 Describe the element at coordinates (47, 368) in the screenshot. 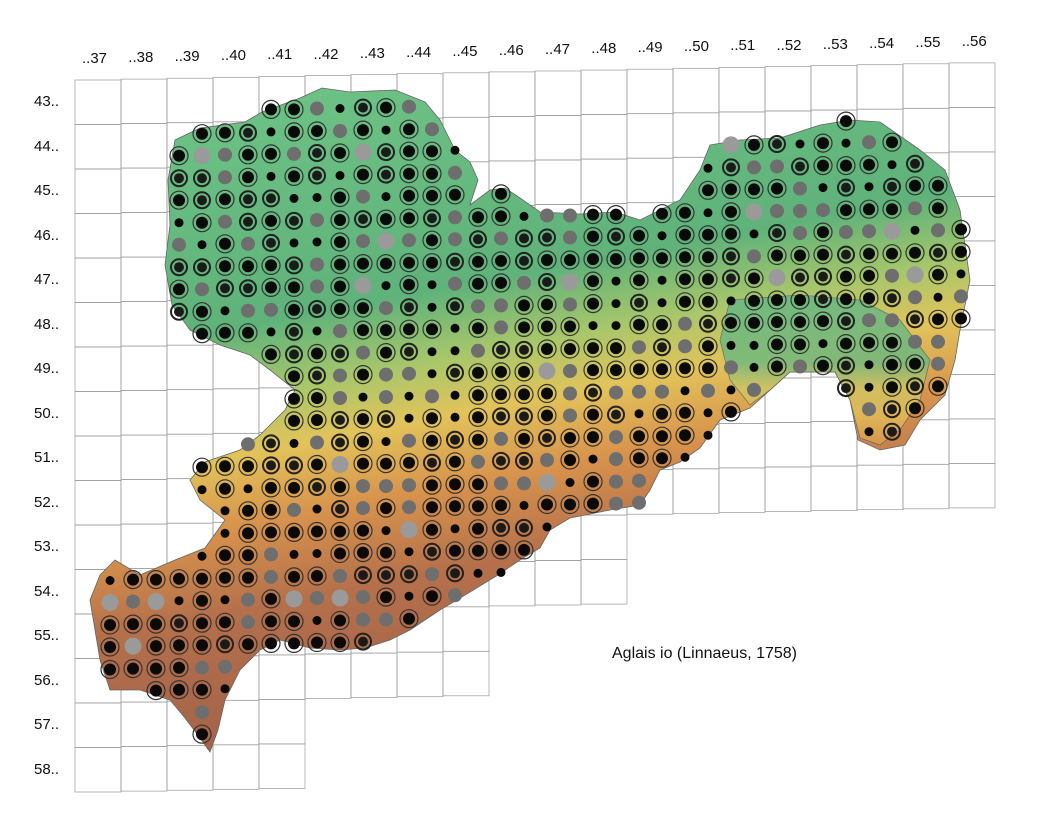

I see `row-label: 49..` at that location.